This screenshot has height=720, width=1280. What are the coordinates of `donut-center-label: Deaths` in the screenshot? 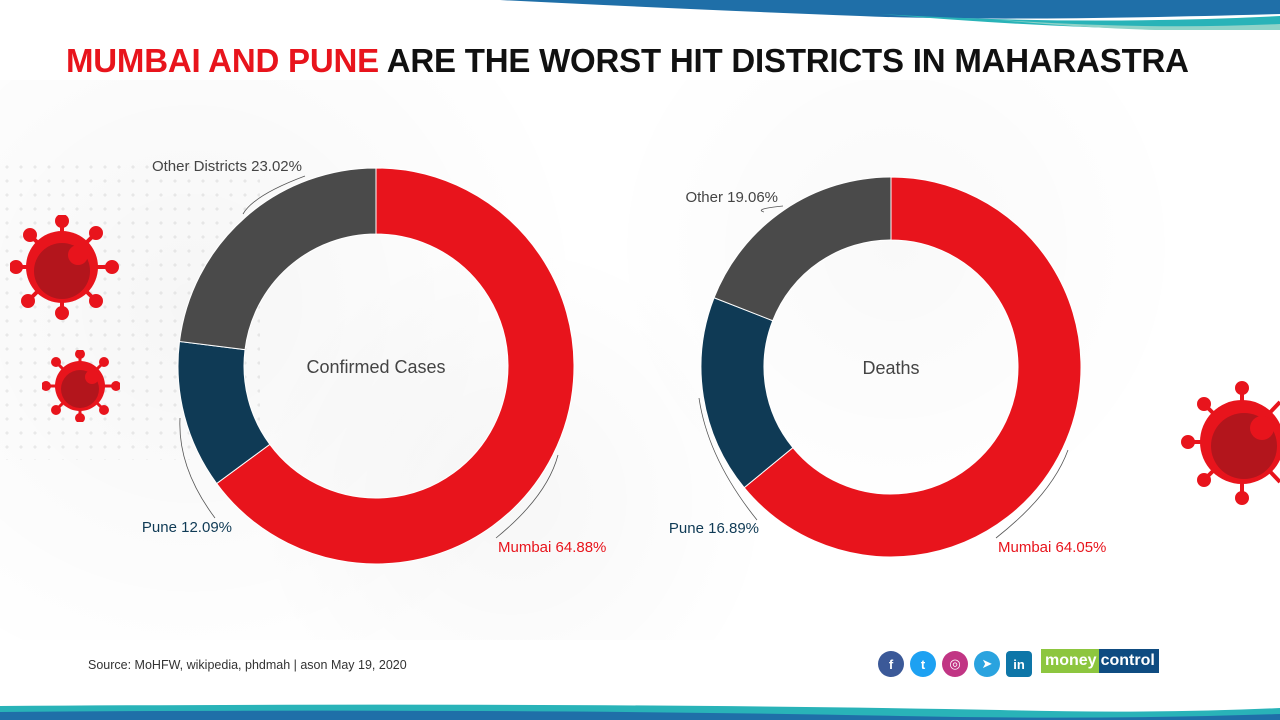 It's located at (890, 368).